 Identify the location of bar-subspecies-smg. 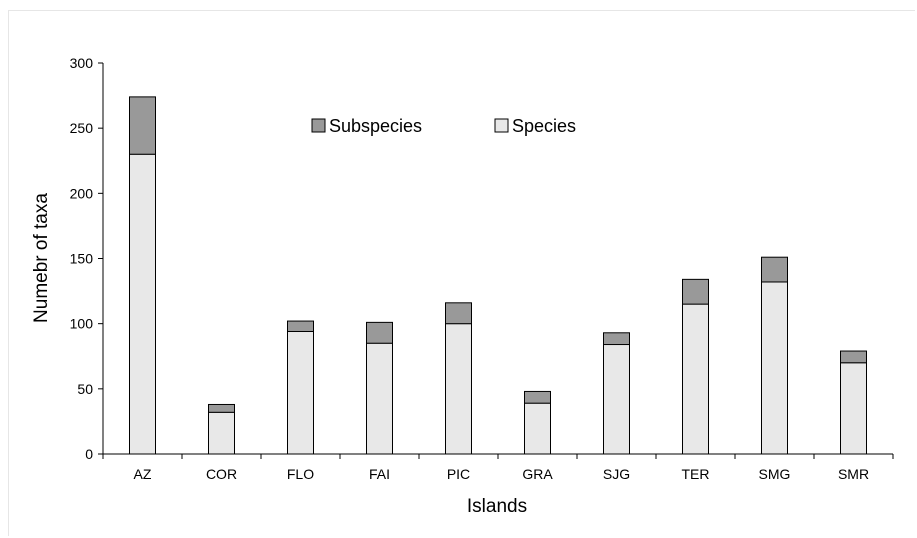
(774, 269).